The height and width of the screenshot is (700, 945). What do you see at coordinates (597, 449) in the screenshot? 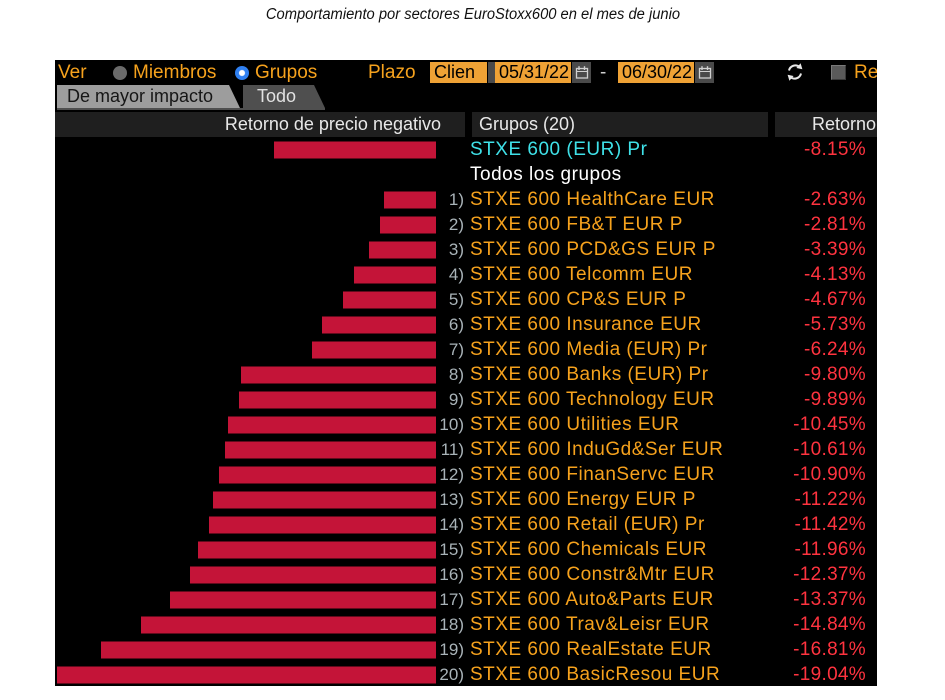
I see `group-label: STXE 600 InduGd&Ser EUR` at bounding box center [597, 449].